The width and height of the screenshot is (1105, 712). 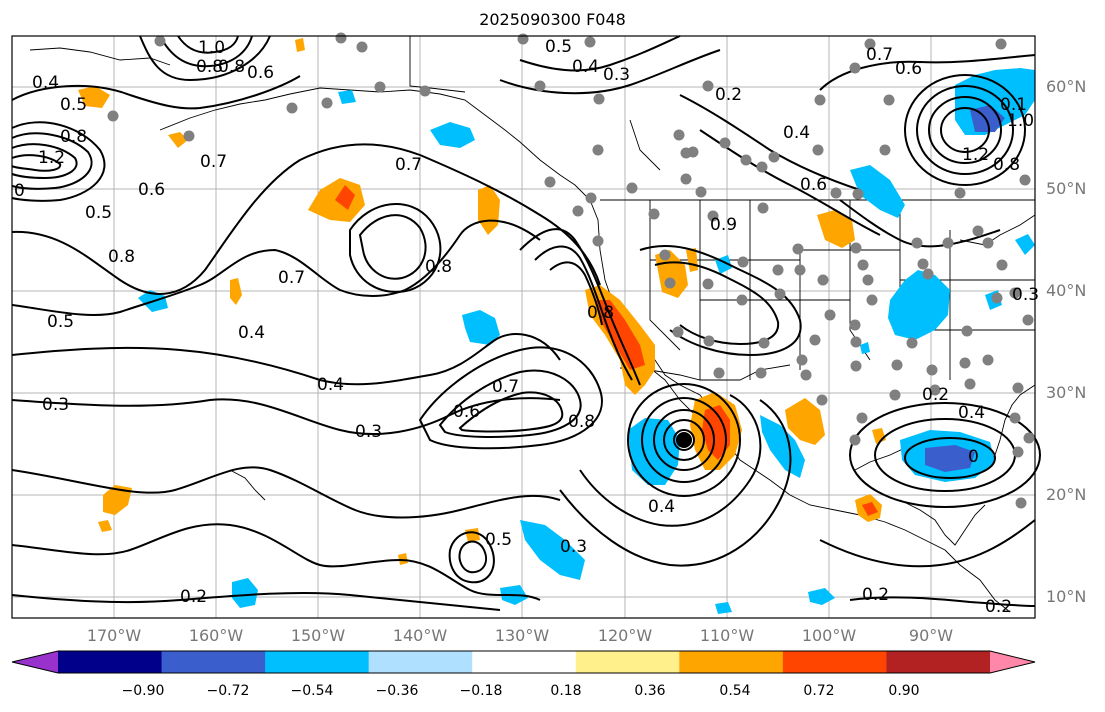 I want to click on colorbar-tick-label: −0.90, so click(x=143, y=691).